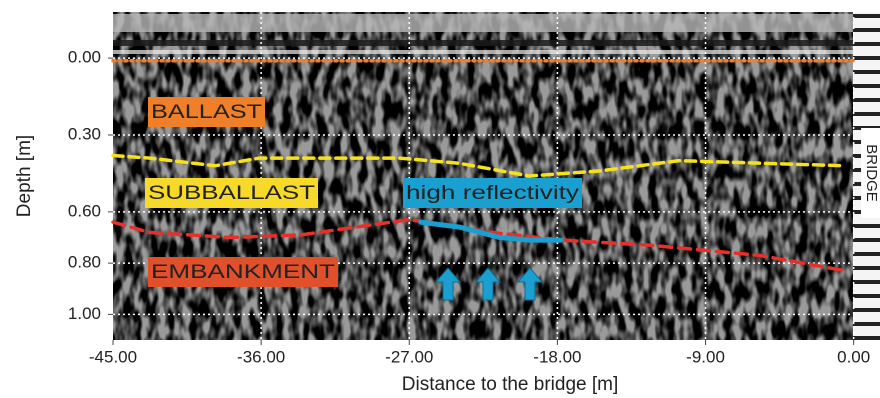  I want to click on y-tick-label: 1.00, so click(84, 313).